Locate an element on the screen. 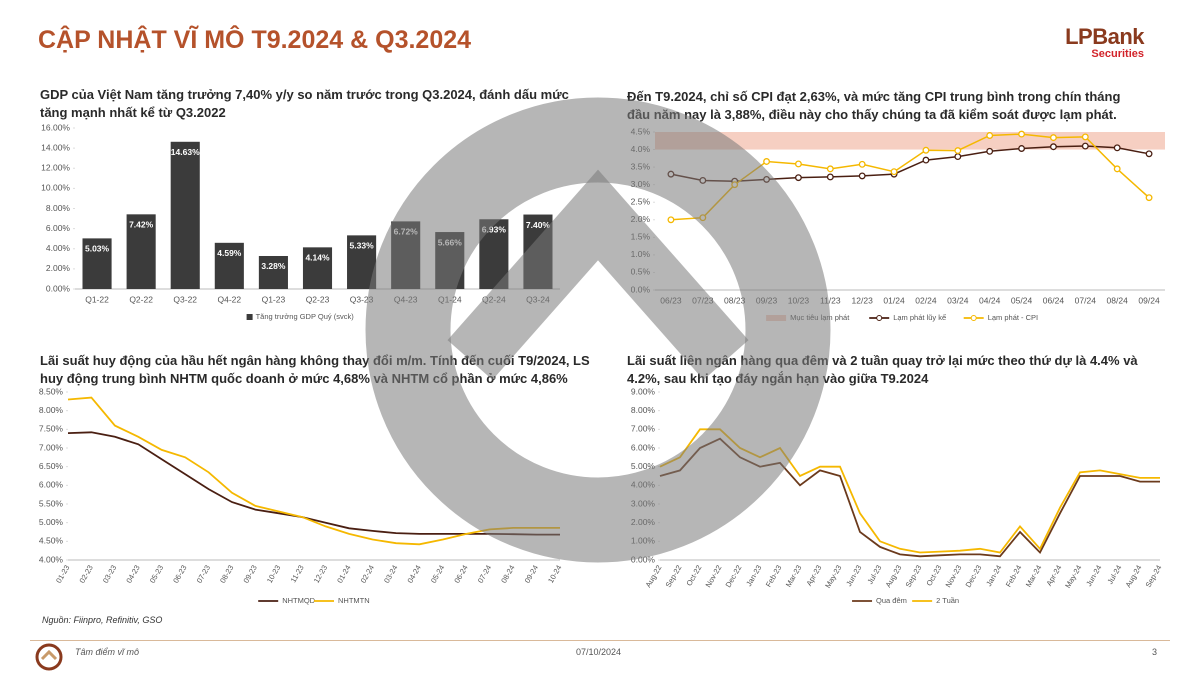 This screenshot has height=678, width=1200. value-label: 5.66% is located at coordinates (450, 242).